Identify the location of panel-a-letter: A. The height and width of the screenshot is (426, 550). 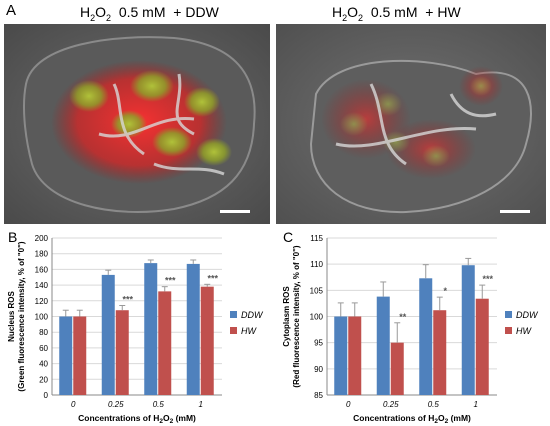
(11, 10).